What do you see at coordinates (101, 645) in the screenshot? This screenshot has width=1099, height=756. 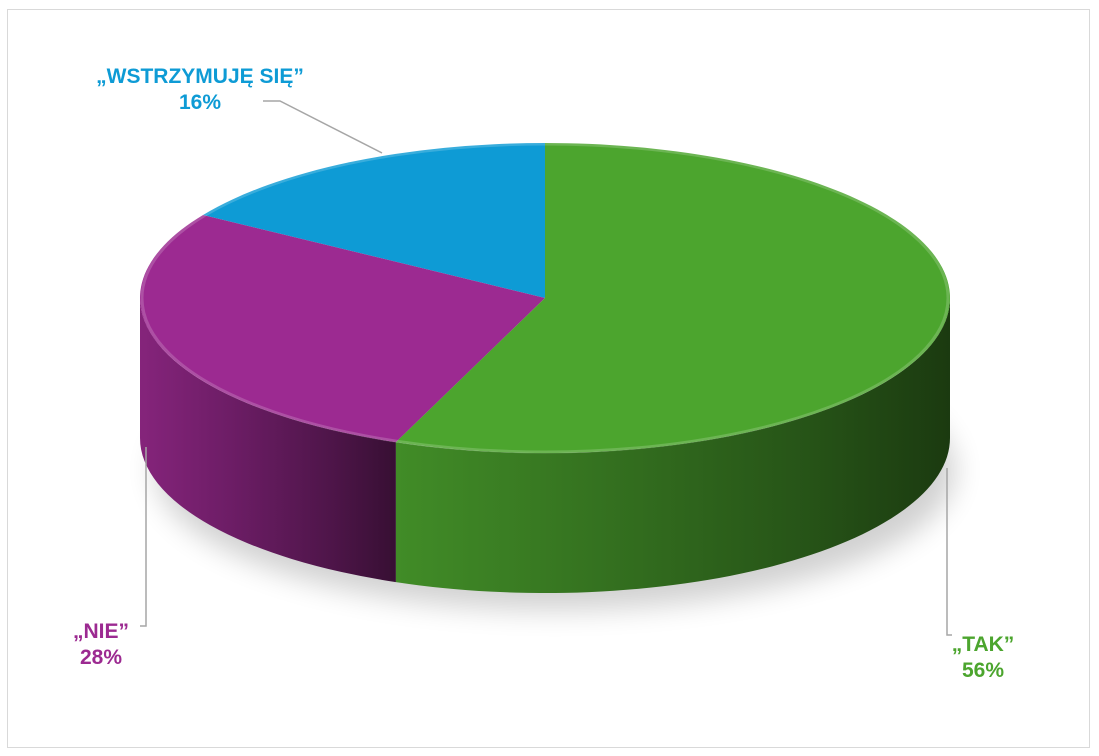 I see `label-nie: „NIE” 28%` at bounding box center [101, 645].